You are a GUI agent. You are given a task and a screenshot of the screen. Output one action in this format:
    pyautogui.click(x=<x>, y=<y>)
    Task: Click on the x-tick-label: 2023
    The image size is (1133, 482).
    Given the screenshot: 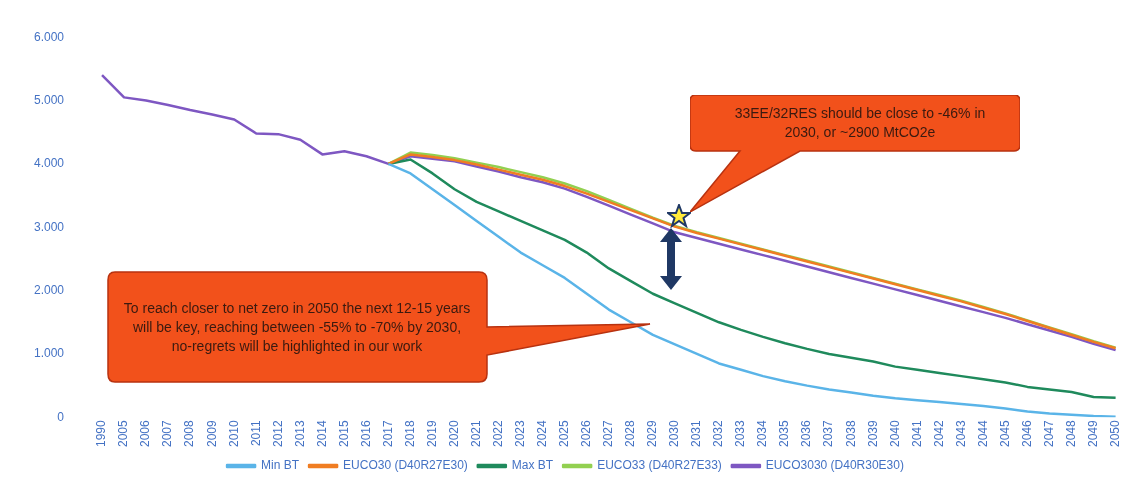 What is the action you would take?
    pyautogui.click(x=519, y=433)
    